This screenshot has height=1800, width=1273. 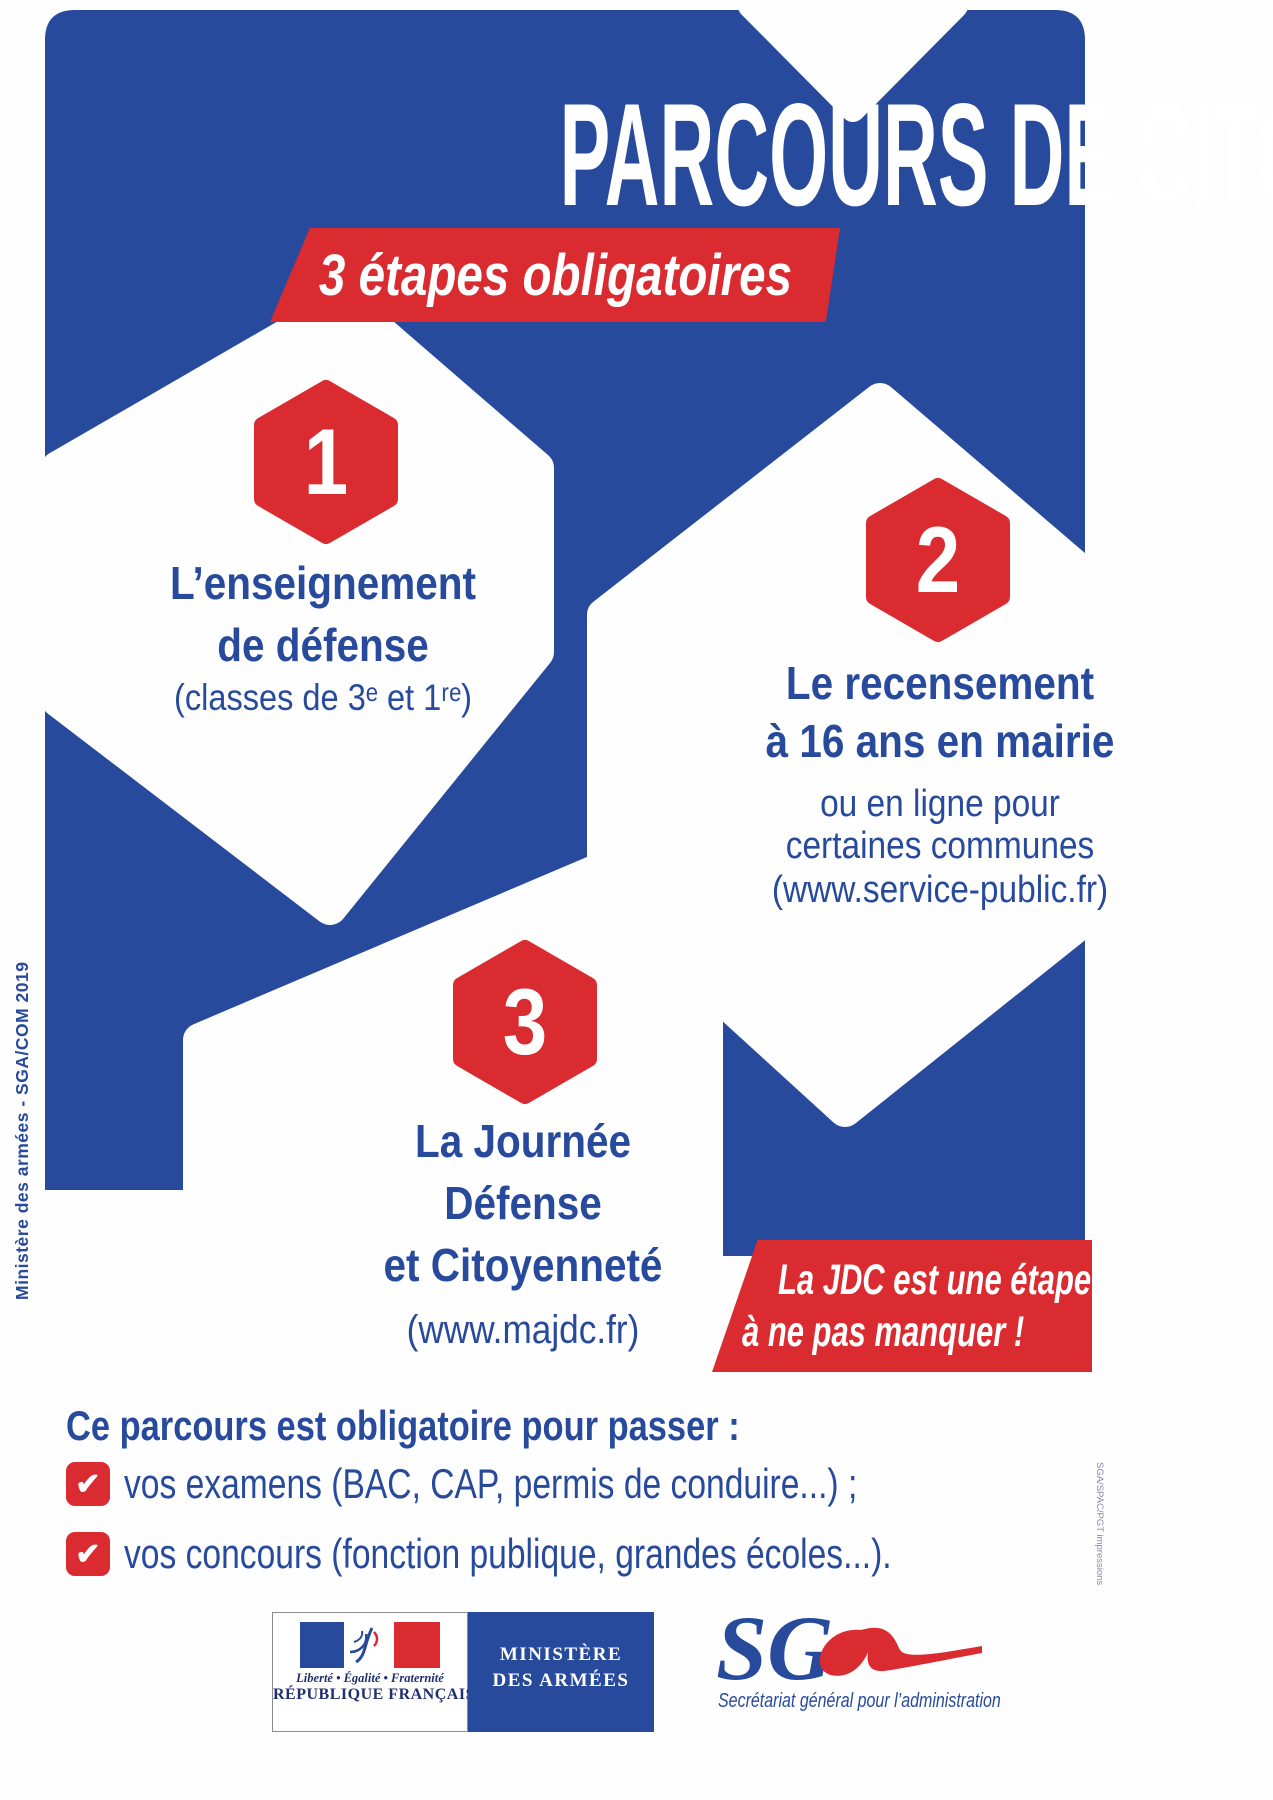 I want to click on step3-title-line1: La Journée, so click(x=523, y=1141).